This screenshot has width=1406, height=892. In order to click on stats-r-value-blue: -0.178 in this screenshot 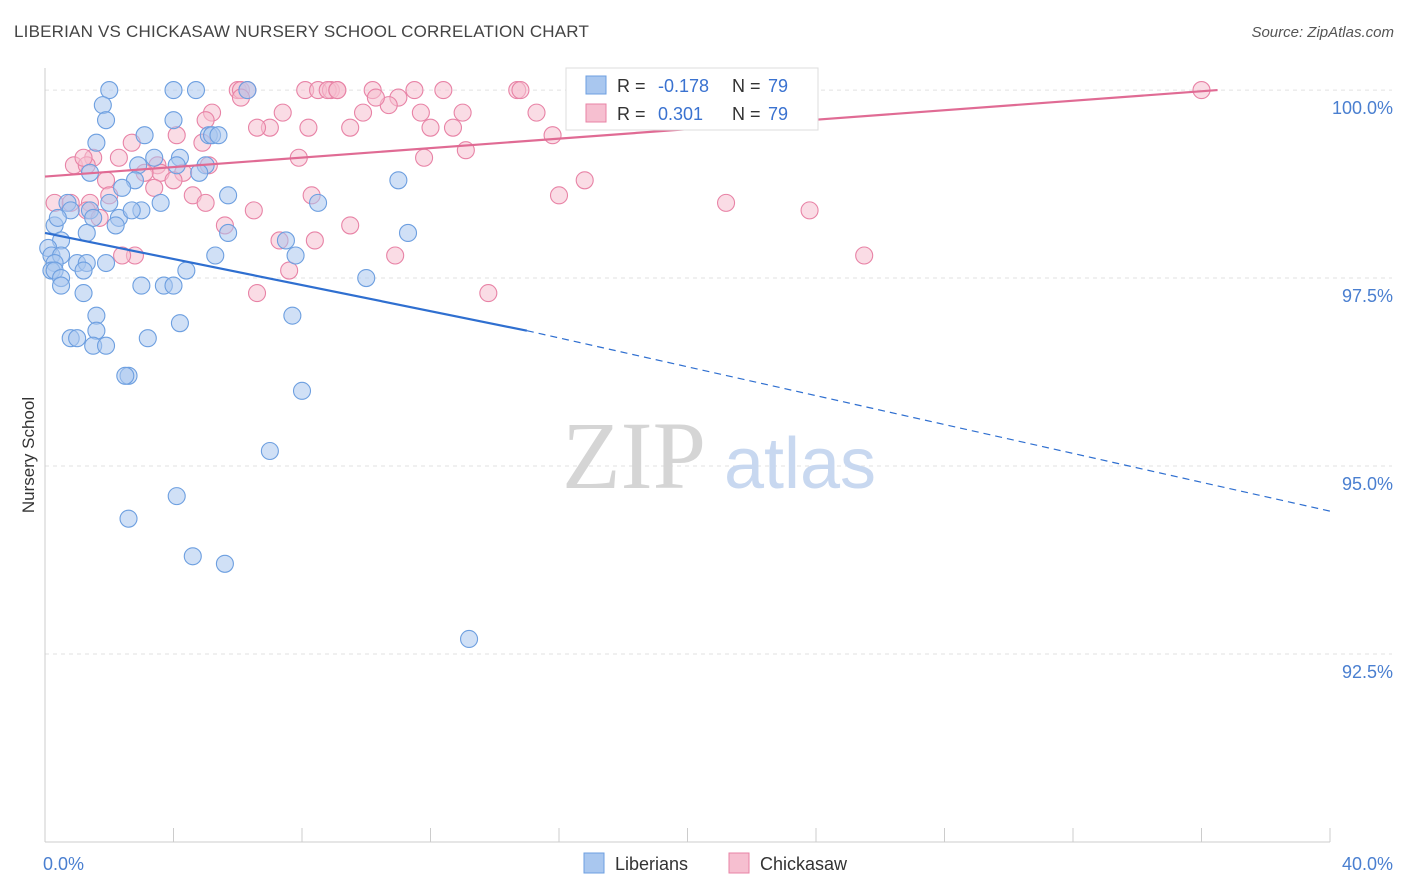, I will do `click(683, 86)`.